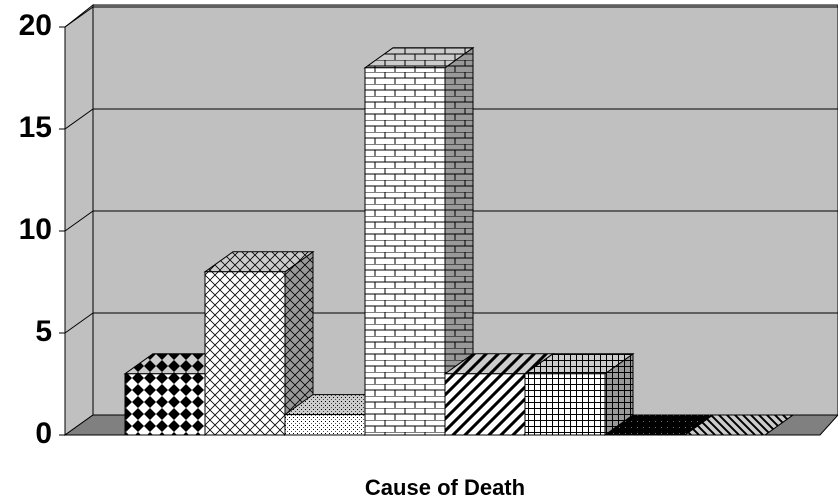 Image resolution: width=838 pixels, height=501 pixels. Describe the element at coordinates (35, 229) in the screenshot. I see `y-tick-label: 10` at that location.